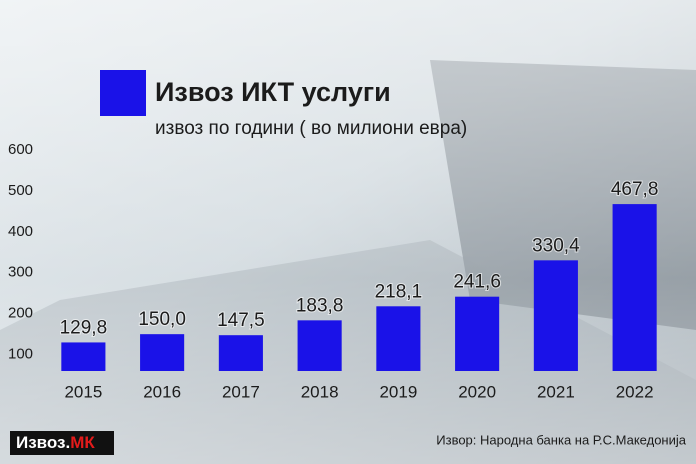 This screenshot has width=696, height=464. What do you see at coordinates (20, 313) in the screenshot?
I see `y-tick-label: 200` at bounding box center [20, 313].